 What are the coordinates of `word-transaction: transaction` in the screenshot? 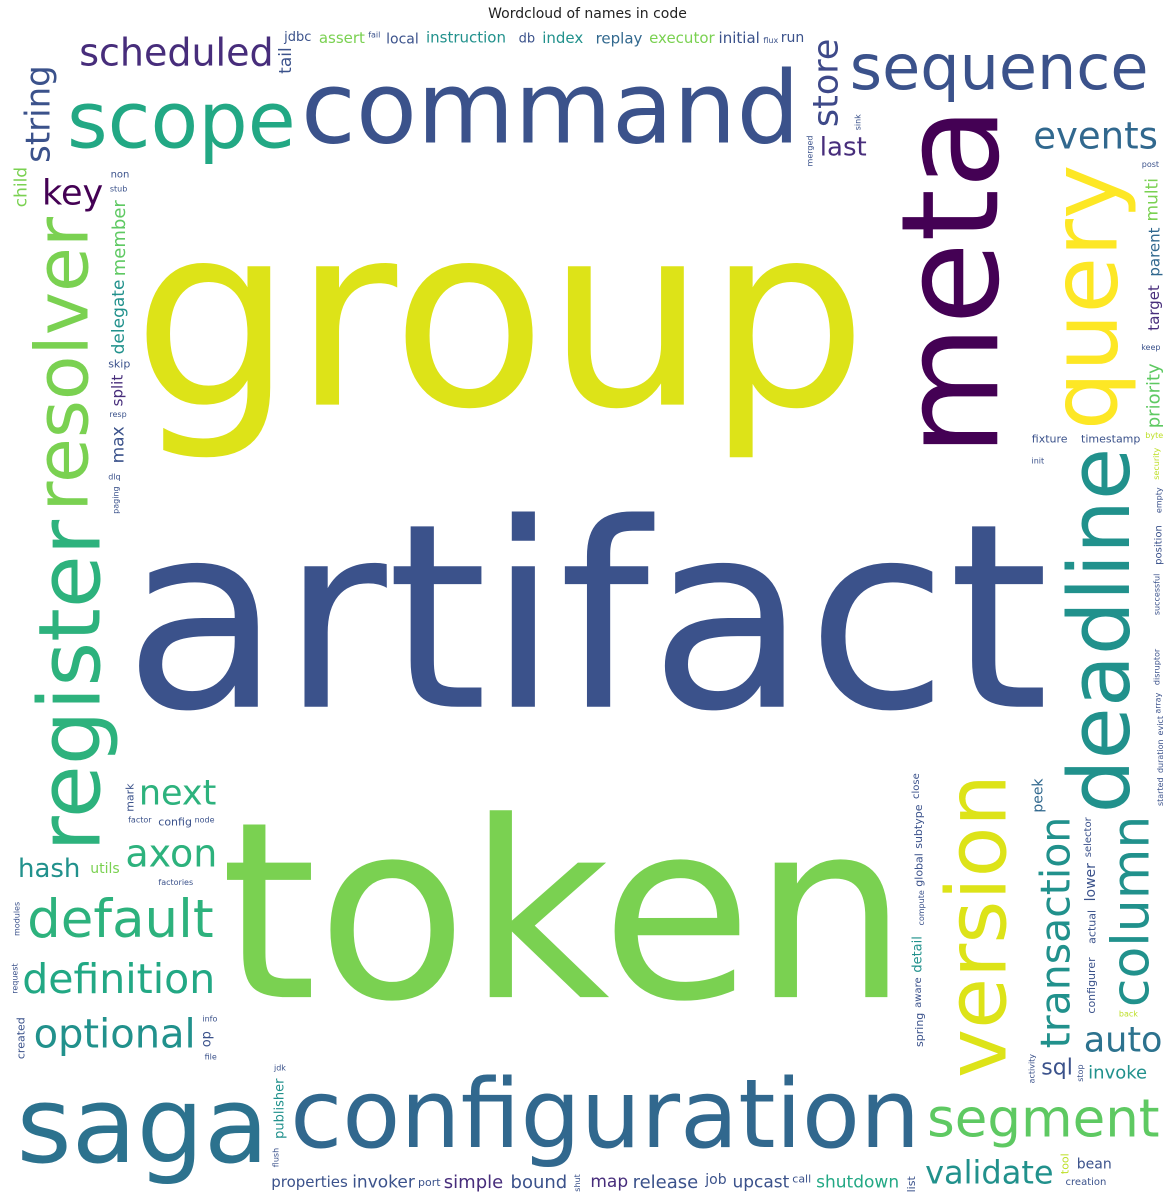 It's located at (1056, 933).